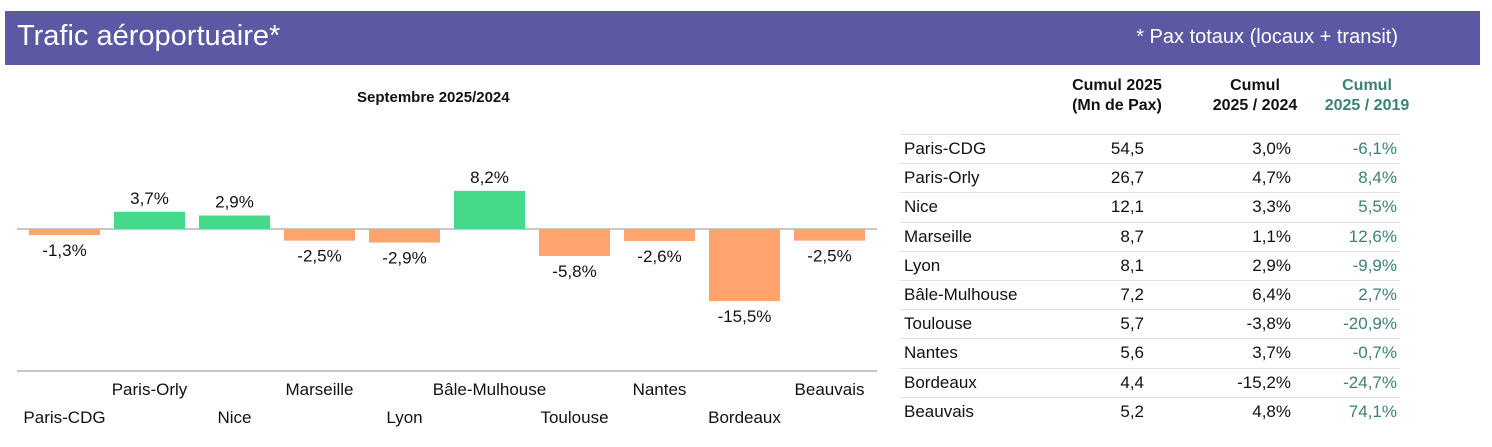 The width and height of the screenshot is (1492, 447). Describe the element at coordinates (1132, 382) in the screenshot. I see `cumul-pax-value: 4,4` at that location.